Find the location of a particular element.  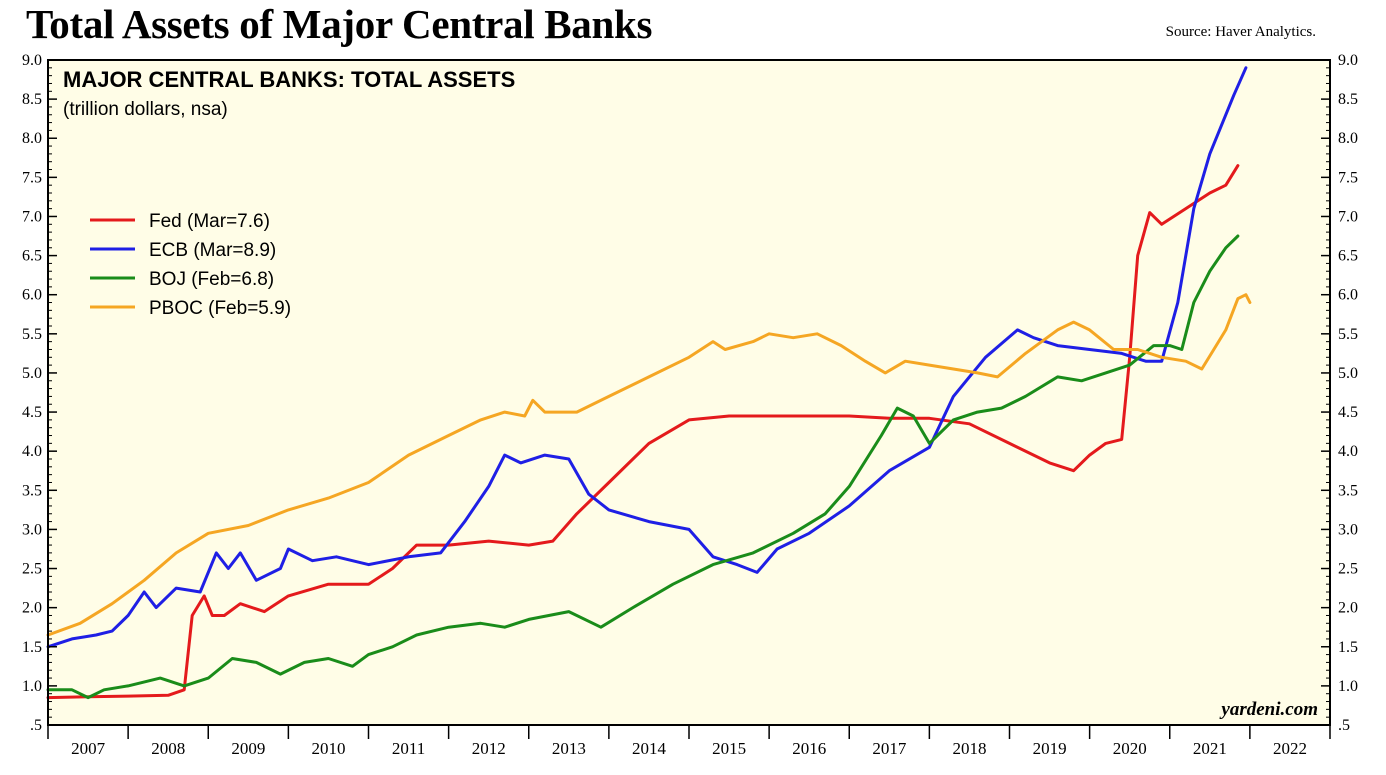

y-tick-label-right: 1.5 is located at coordinates (1348, 647).